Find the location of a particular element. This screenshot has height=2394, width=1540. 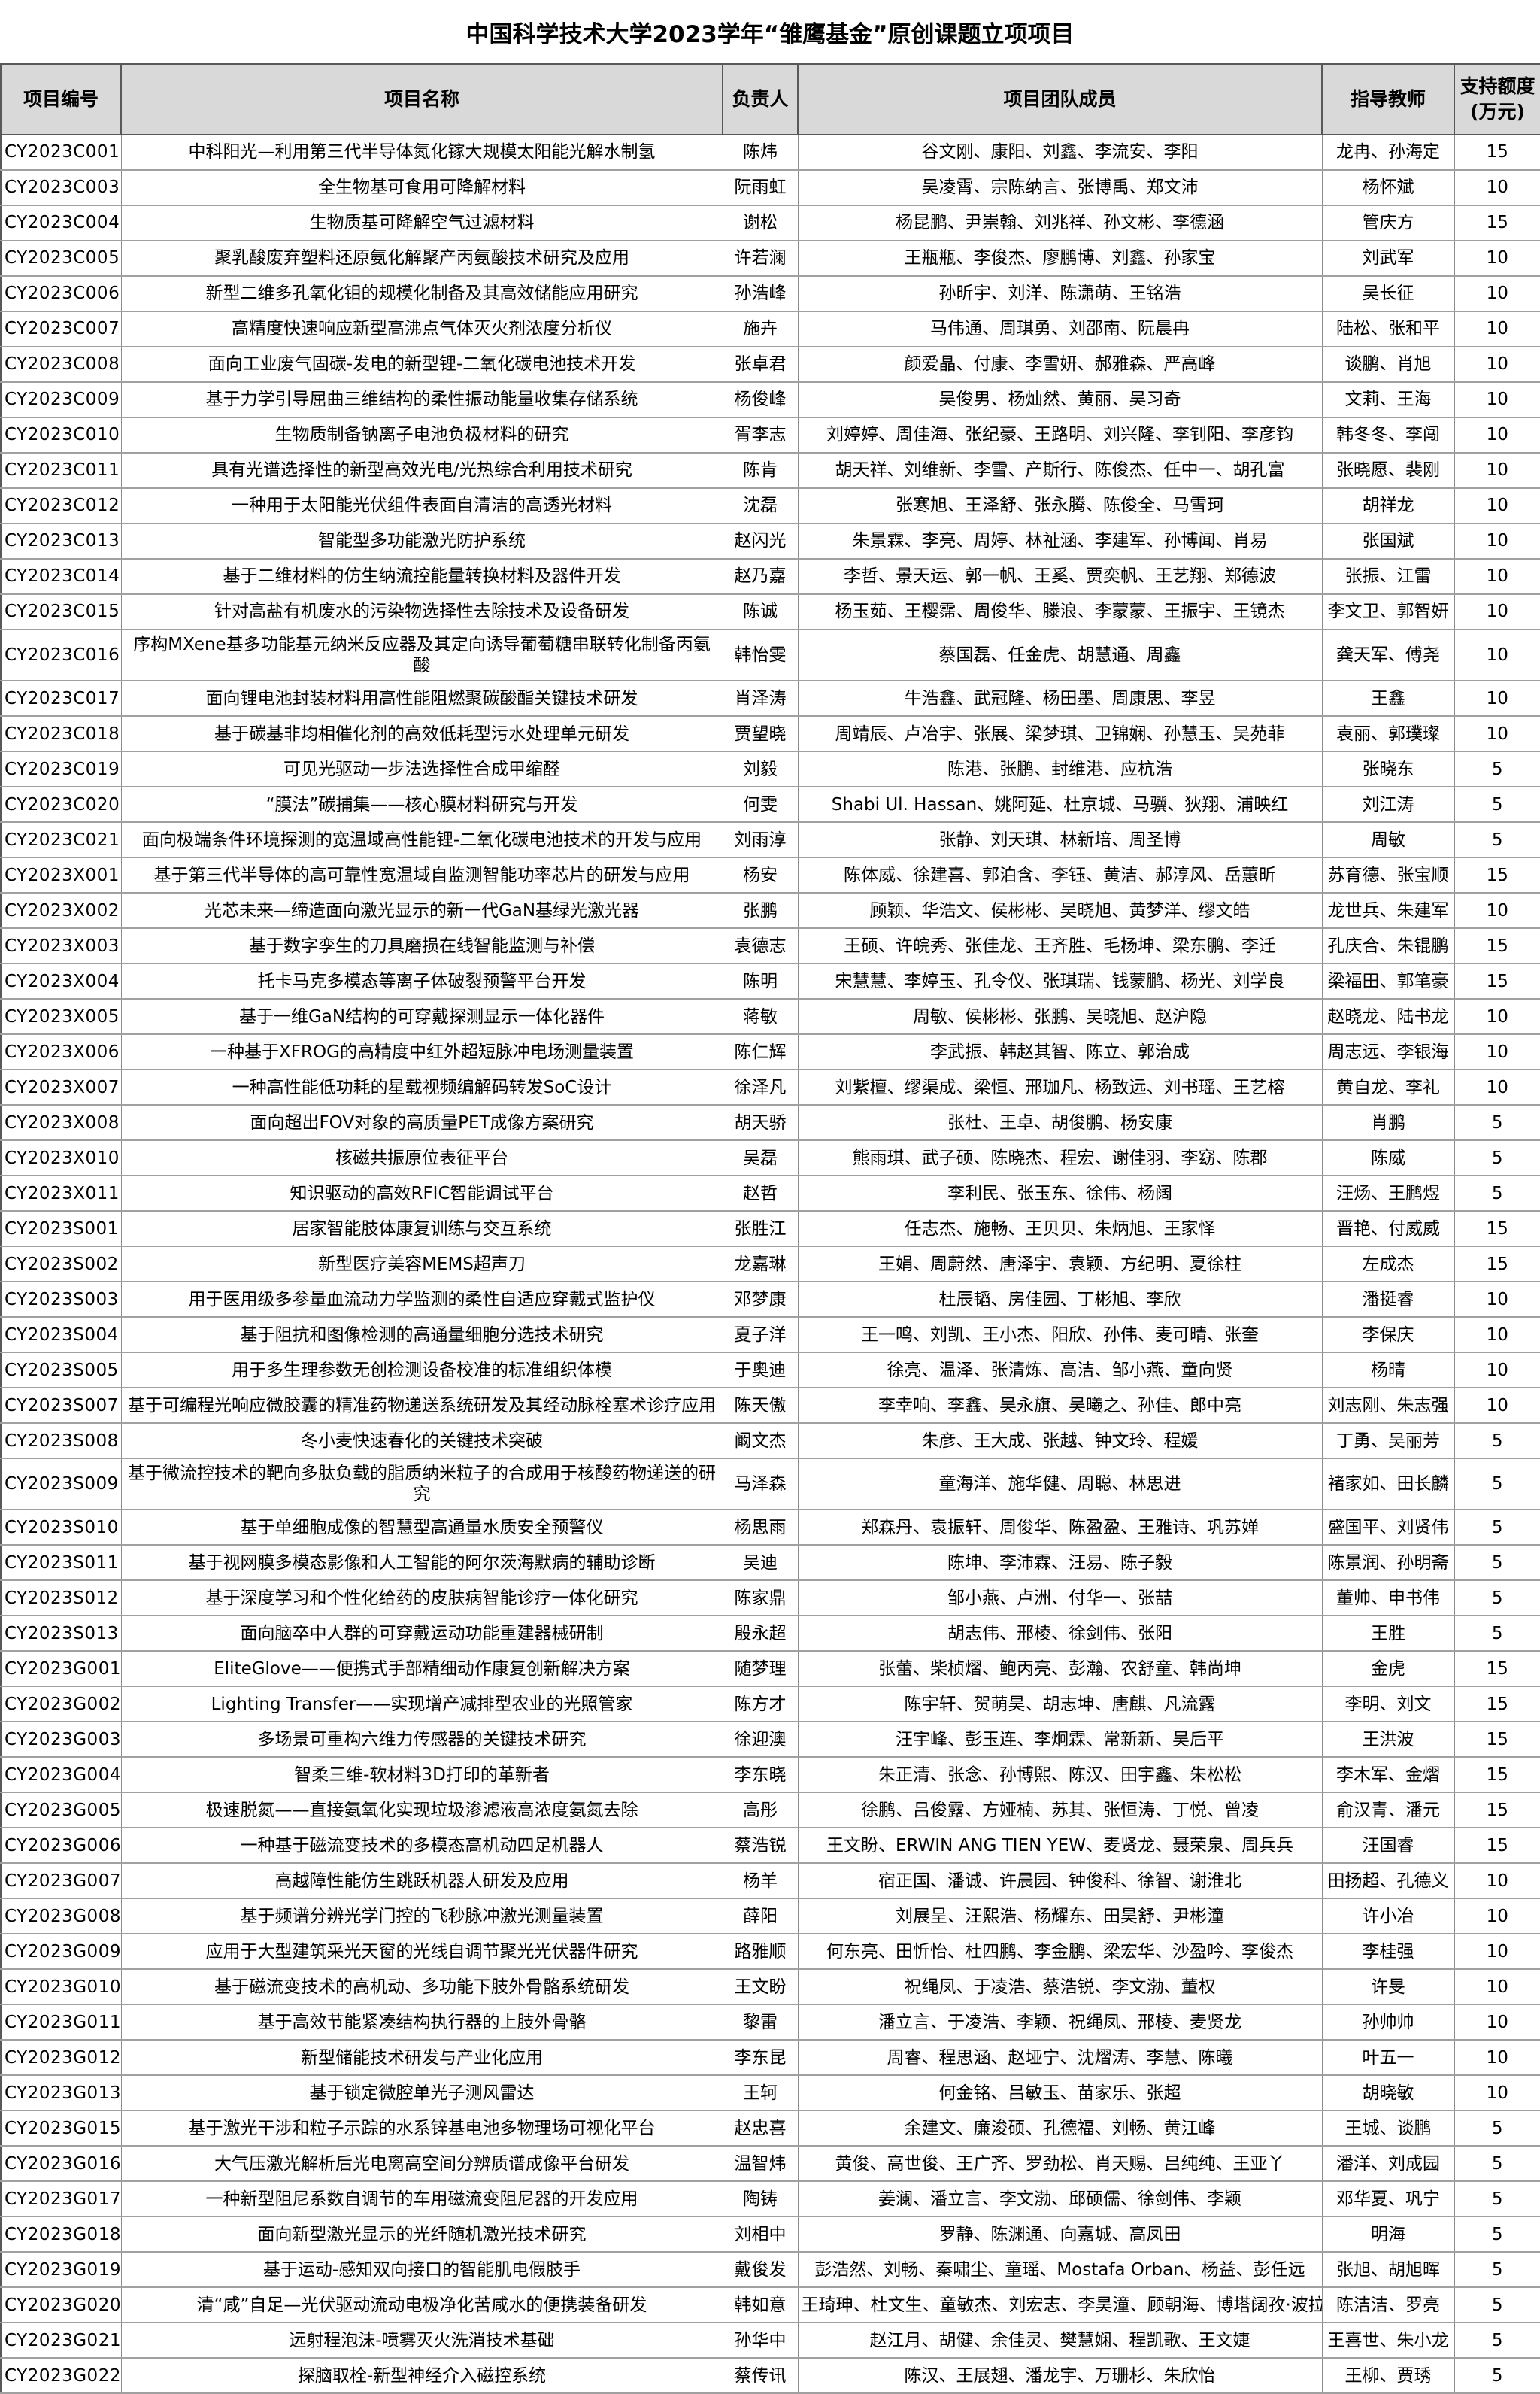

cell-project-name: 一种基于XFROG的高精度中红外超短脉冲电场测量装置 is located at coordinates (422, 1052).